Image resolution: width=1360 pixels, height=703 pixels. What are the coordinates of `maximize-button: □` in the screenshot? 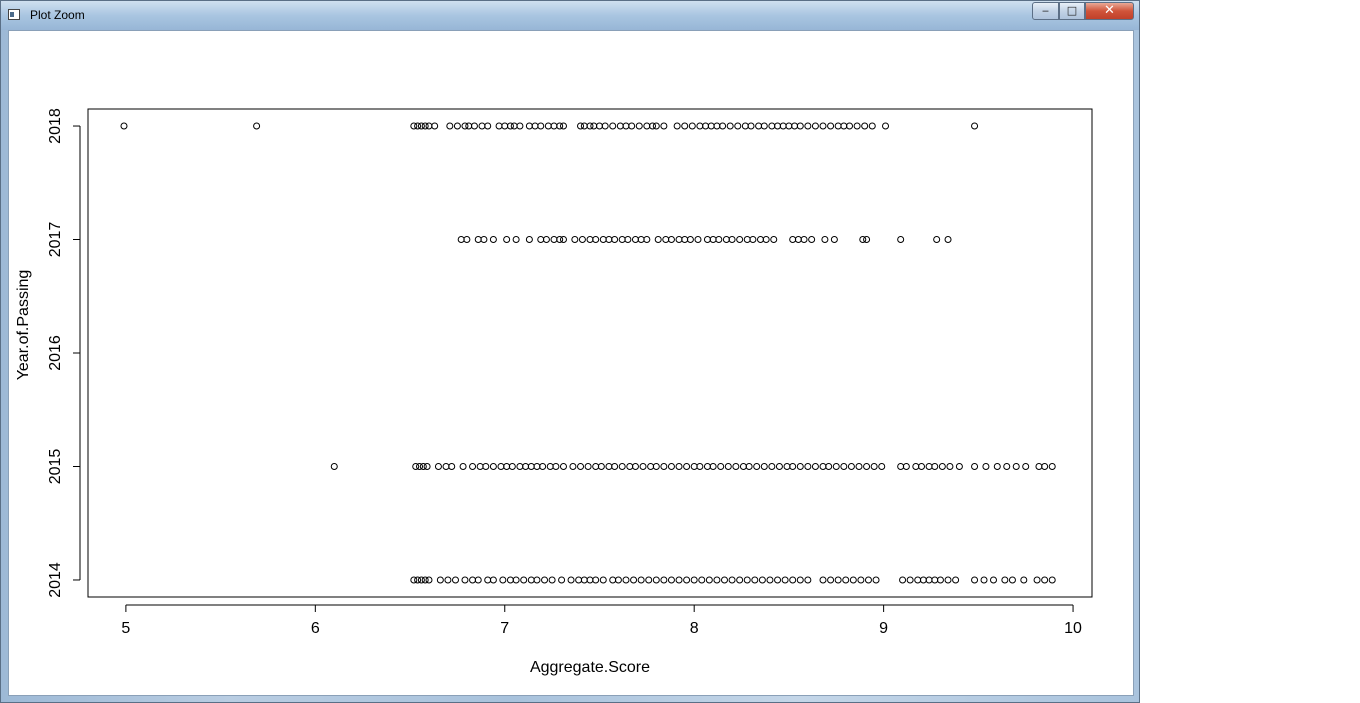 It's located at (1072, 11).